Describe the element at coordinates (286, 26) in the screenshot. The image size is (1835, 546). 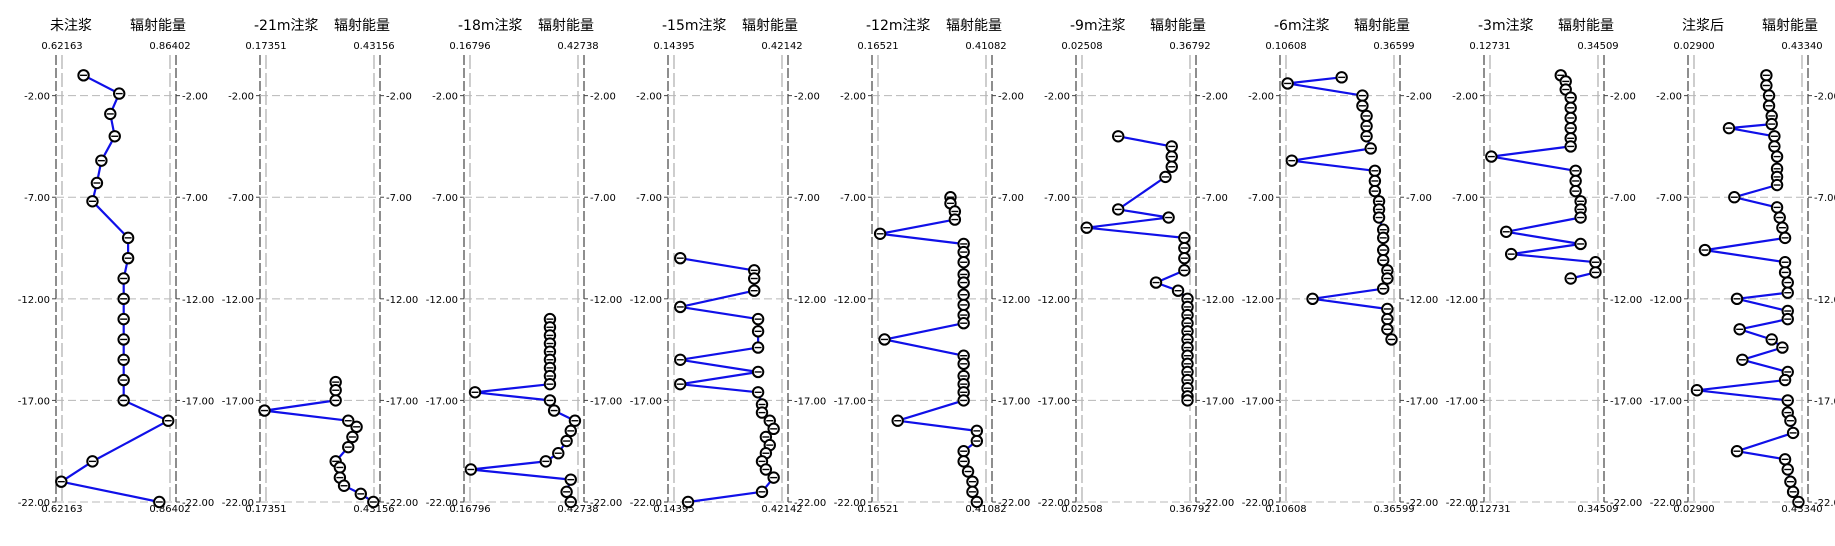
I see `panel-title: -21m注浆` at that location.